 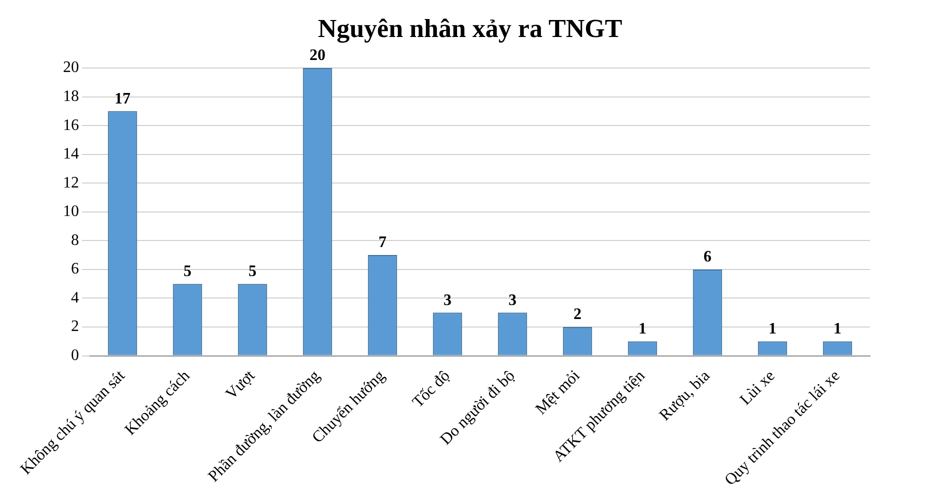 I want to click on y-tick-label: 16, so click(x=71, y=125).